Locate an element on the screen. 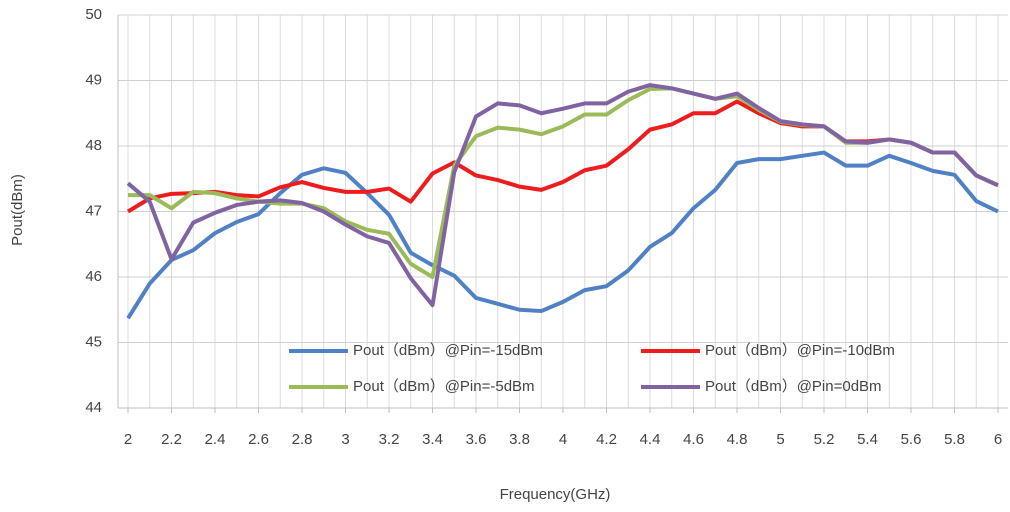  x-tick-label: 5.4 is located at coordinates (867, 439).